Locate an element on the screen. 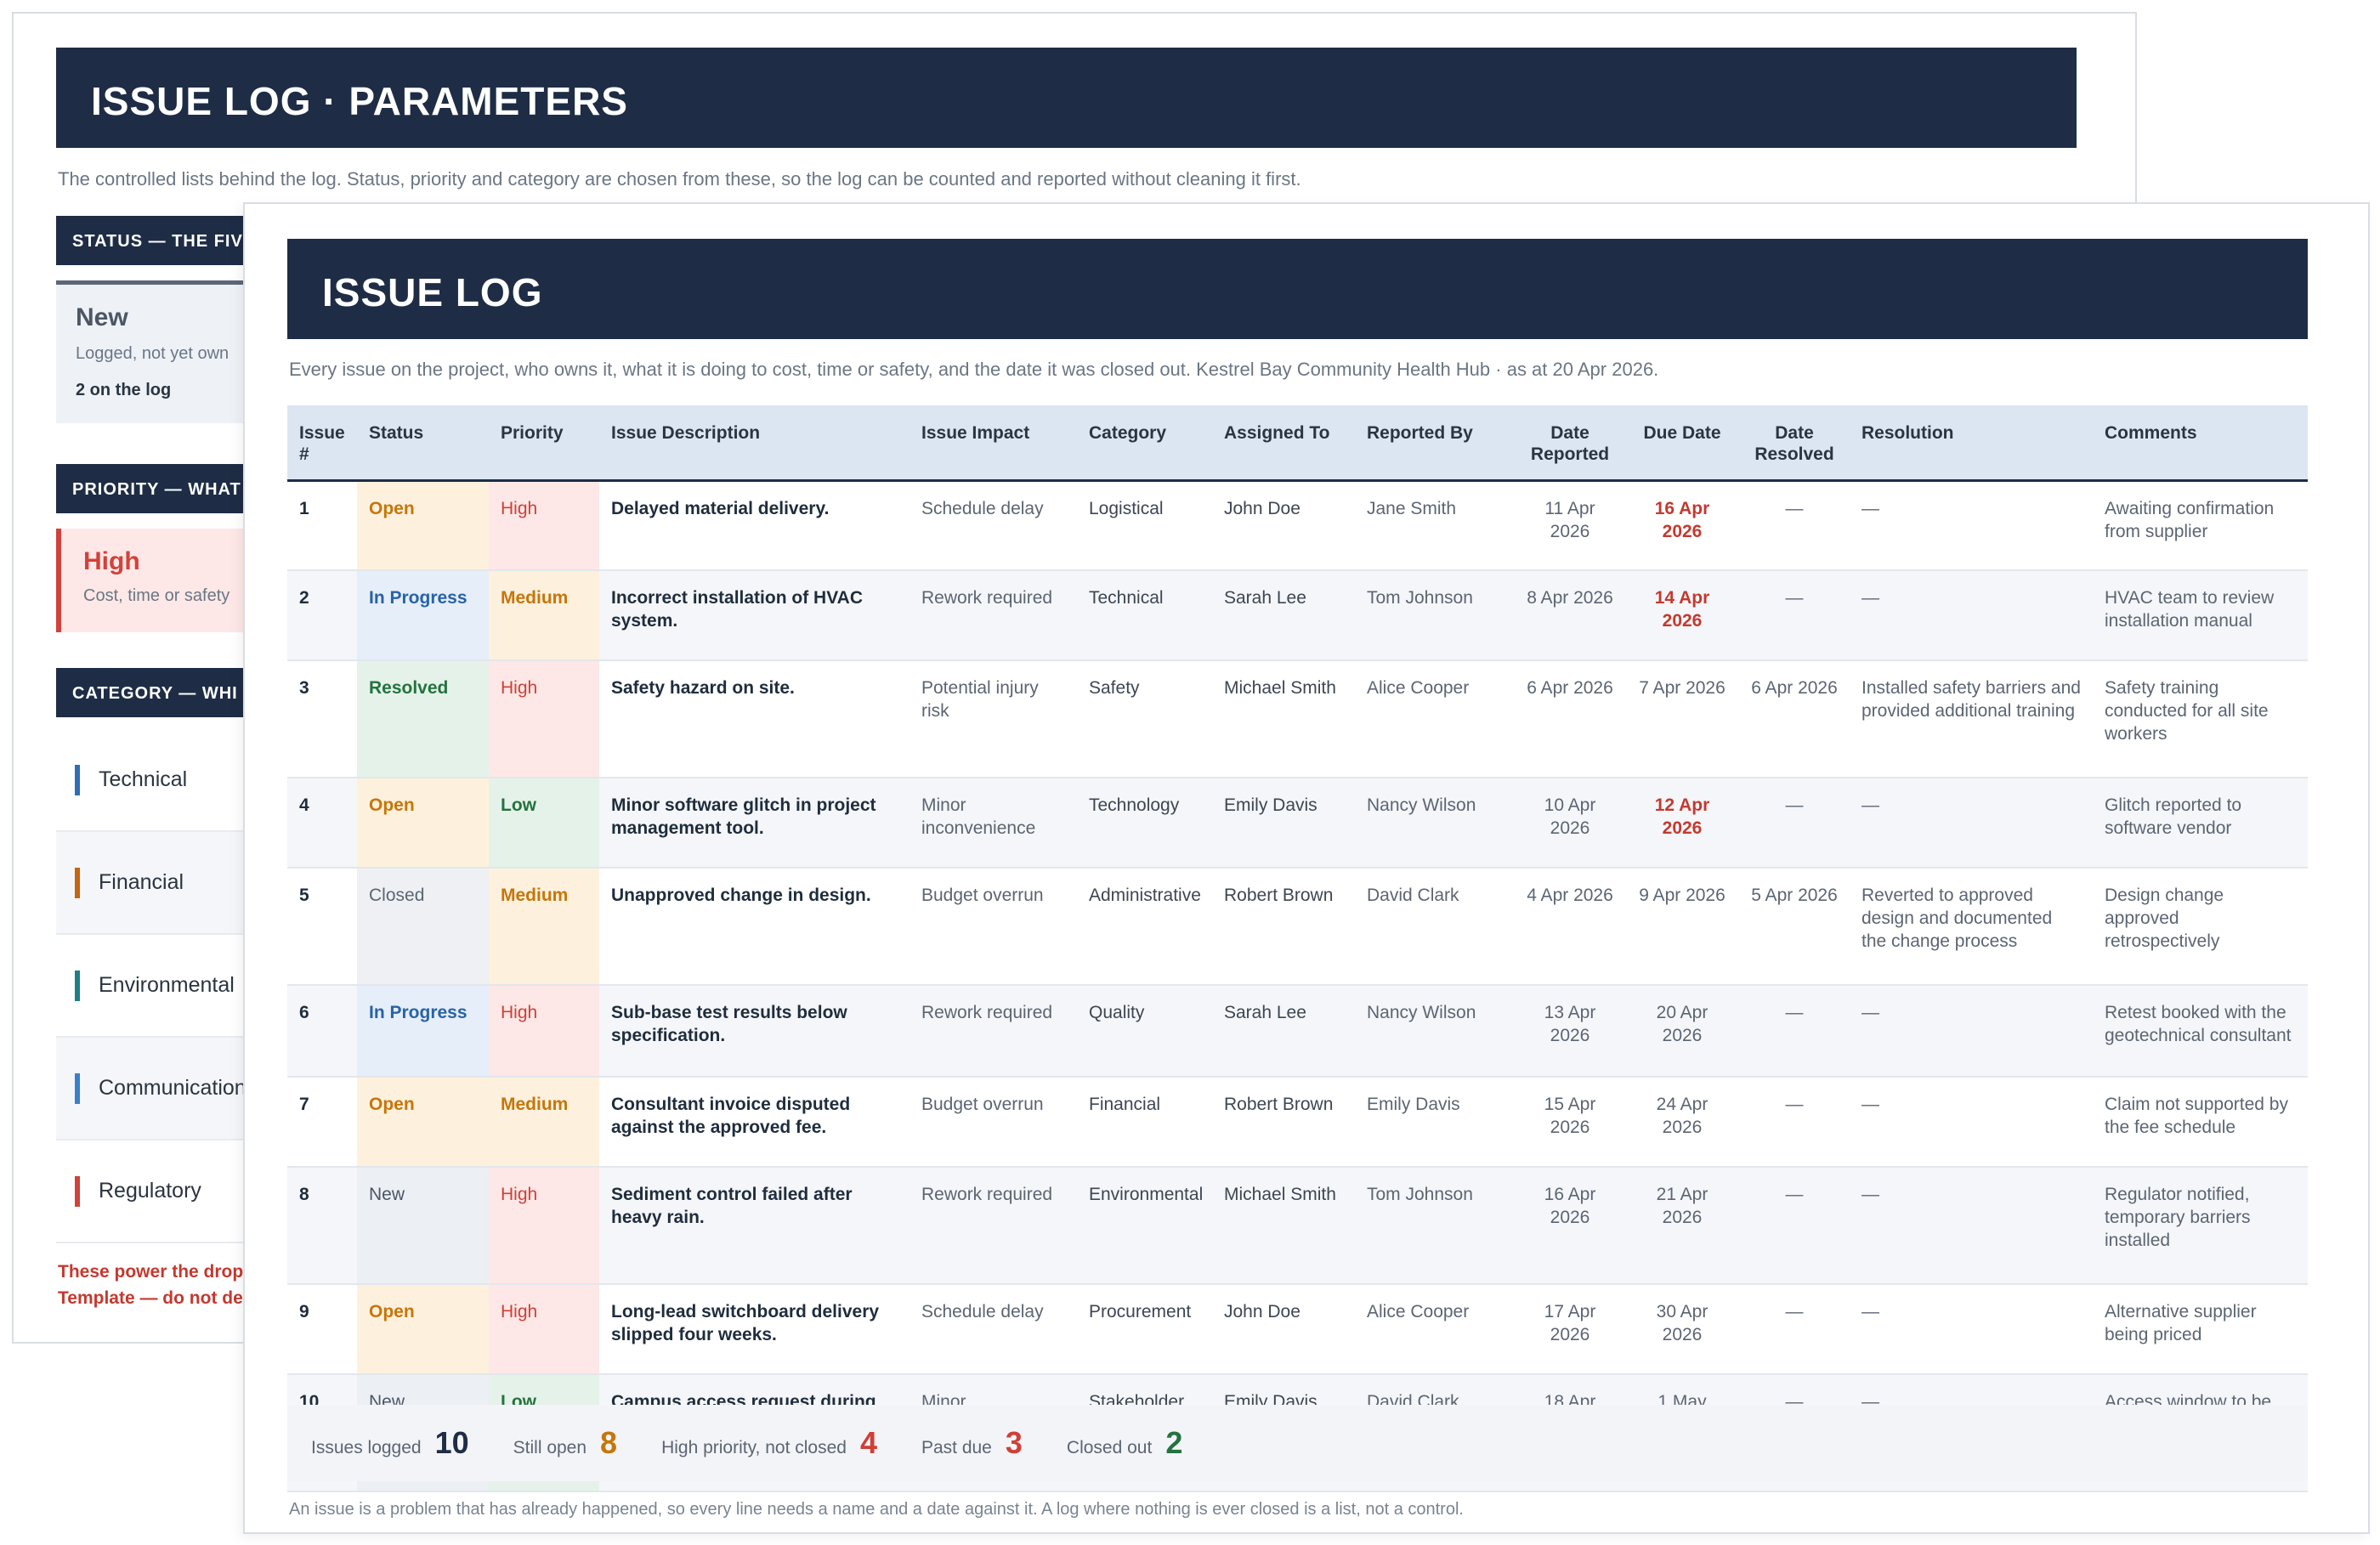 The width and height of the screenshot is (2380, 1545). summary-stat-label: High priority, not closed is located at coordinates (754, 1447).